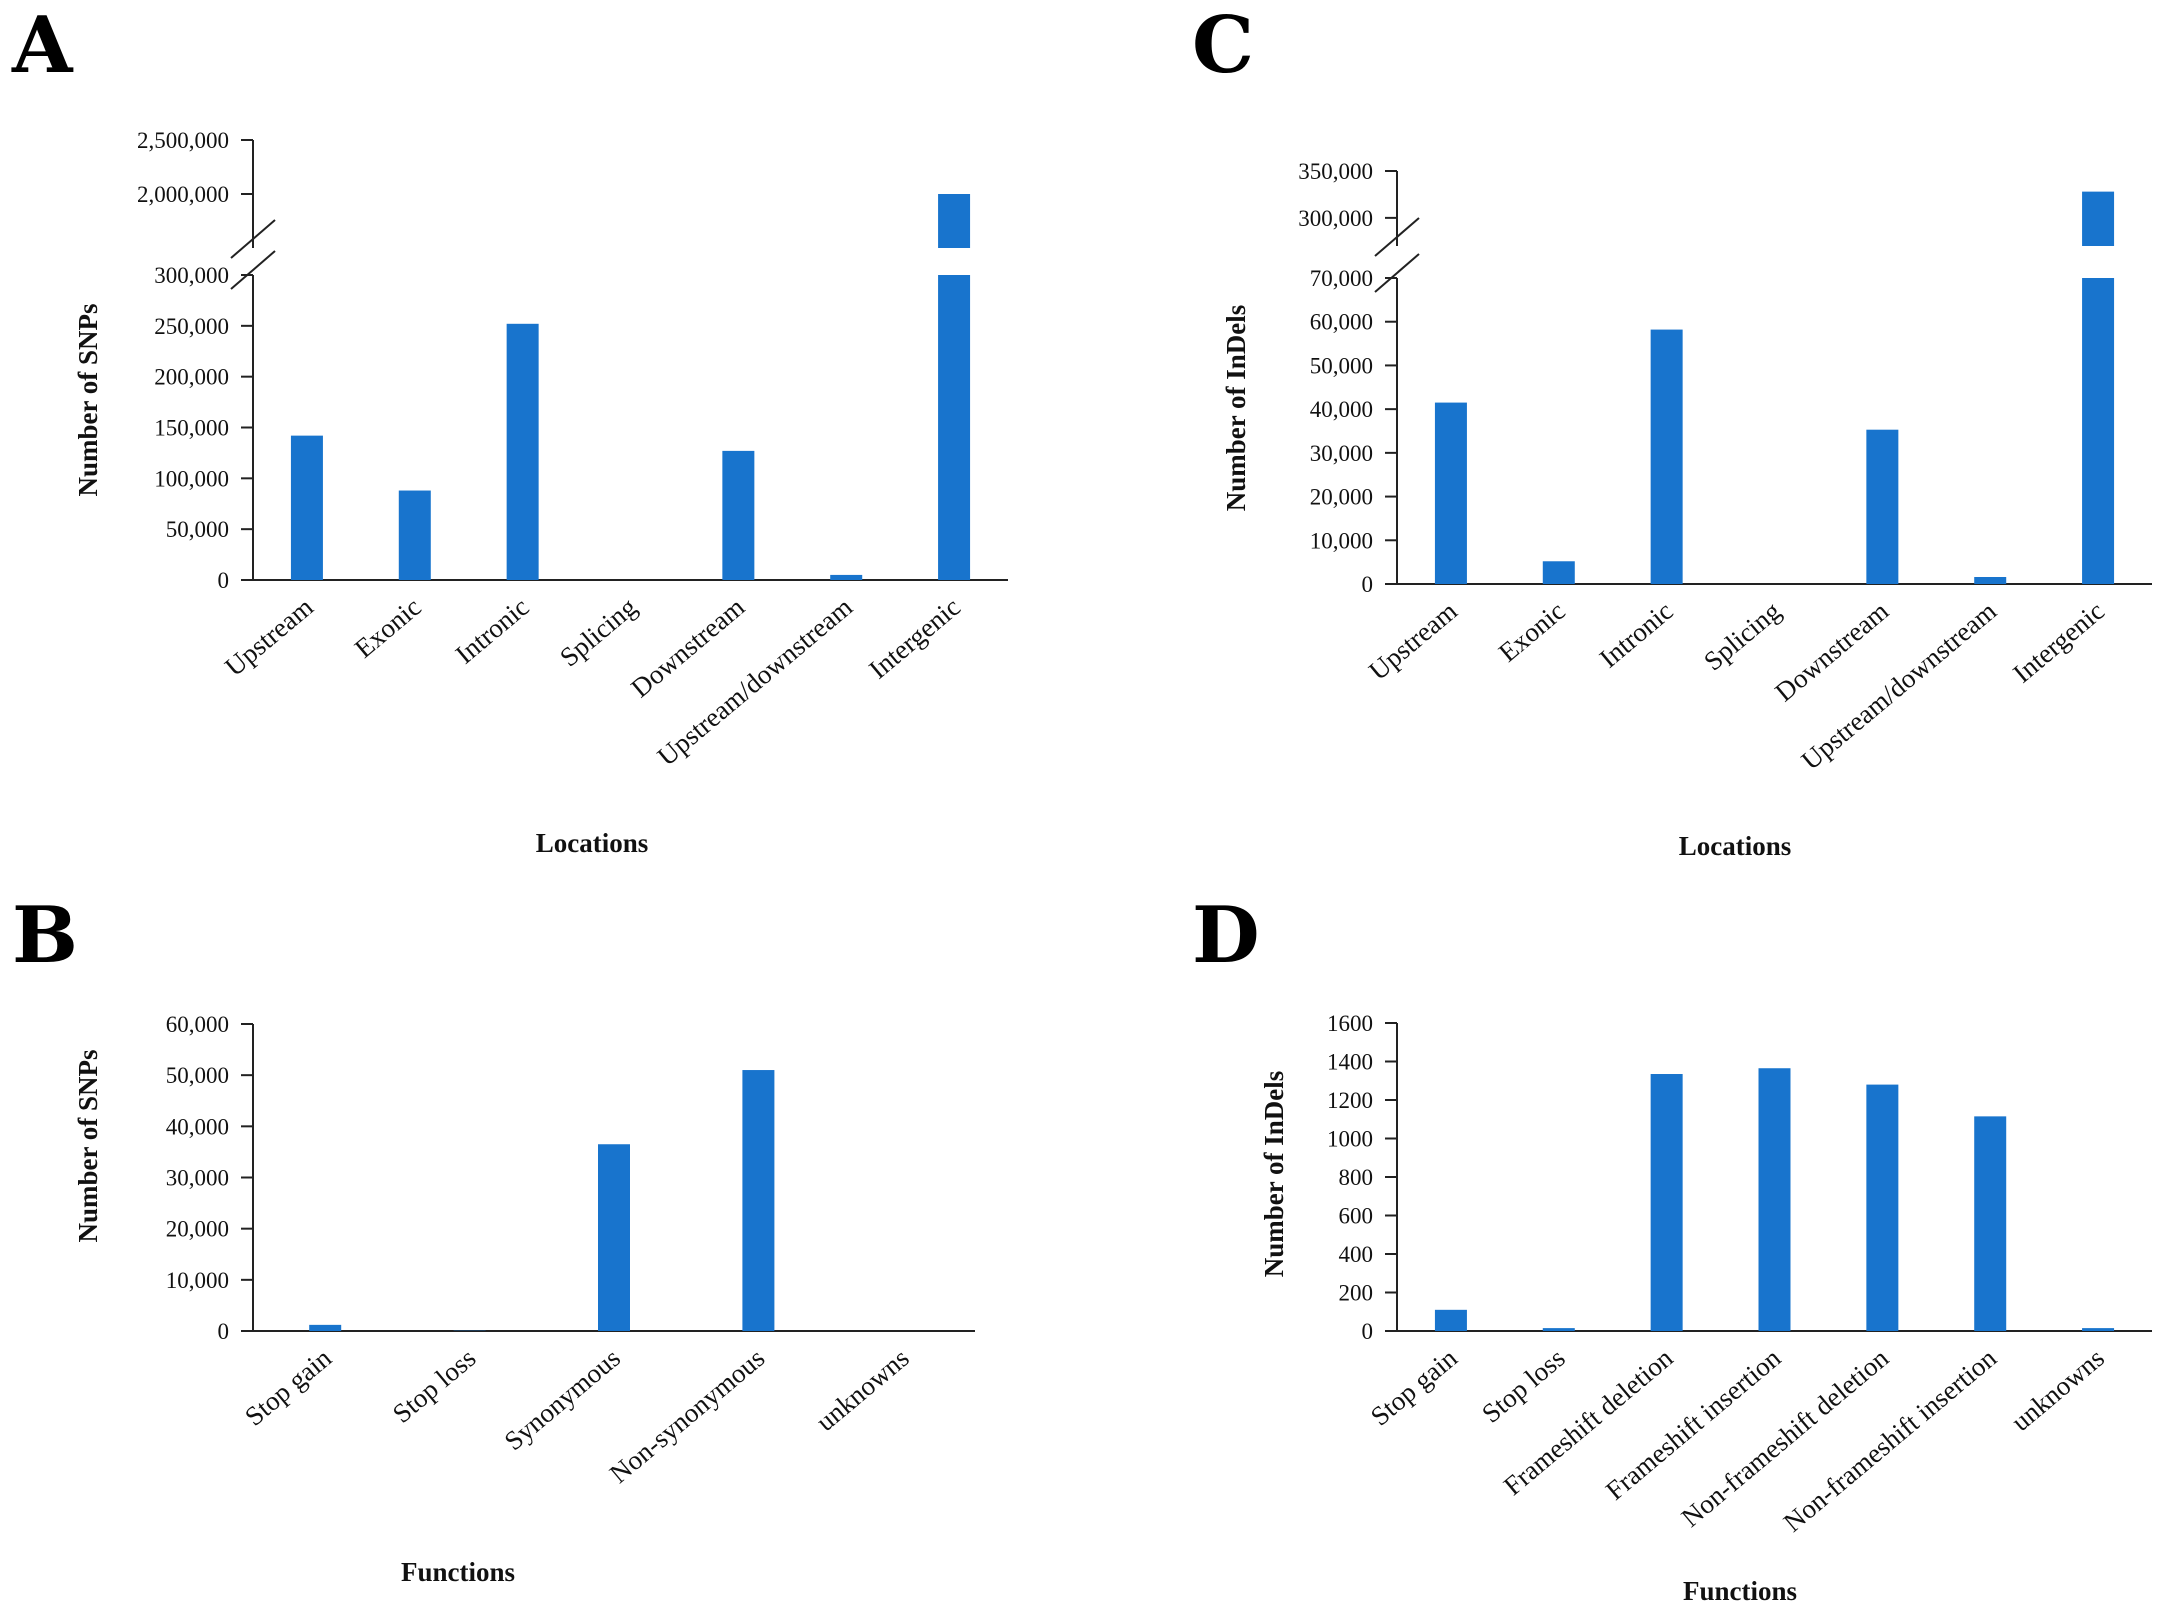  I want to click on y-tick-label: 100,000, so click(191, 478).